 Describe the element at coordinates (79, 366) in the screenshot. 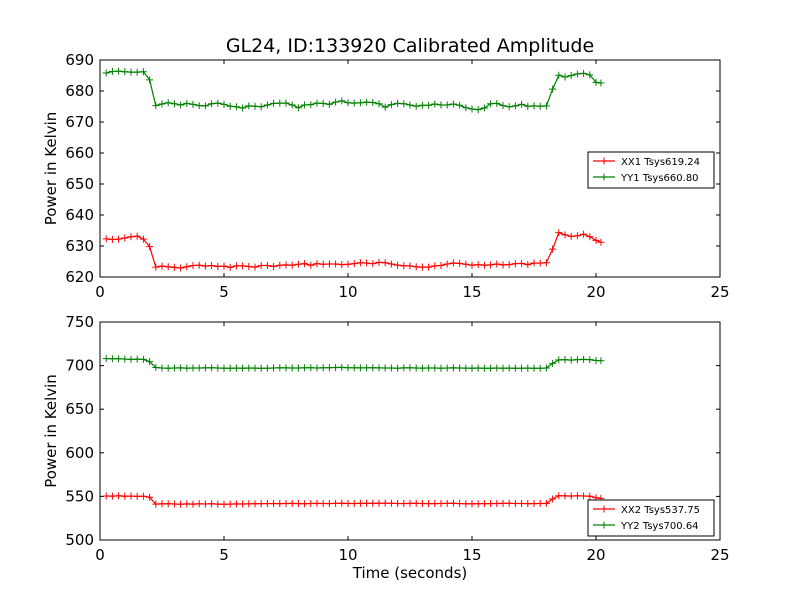

I see `y-tick-label: 700` at that location.